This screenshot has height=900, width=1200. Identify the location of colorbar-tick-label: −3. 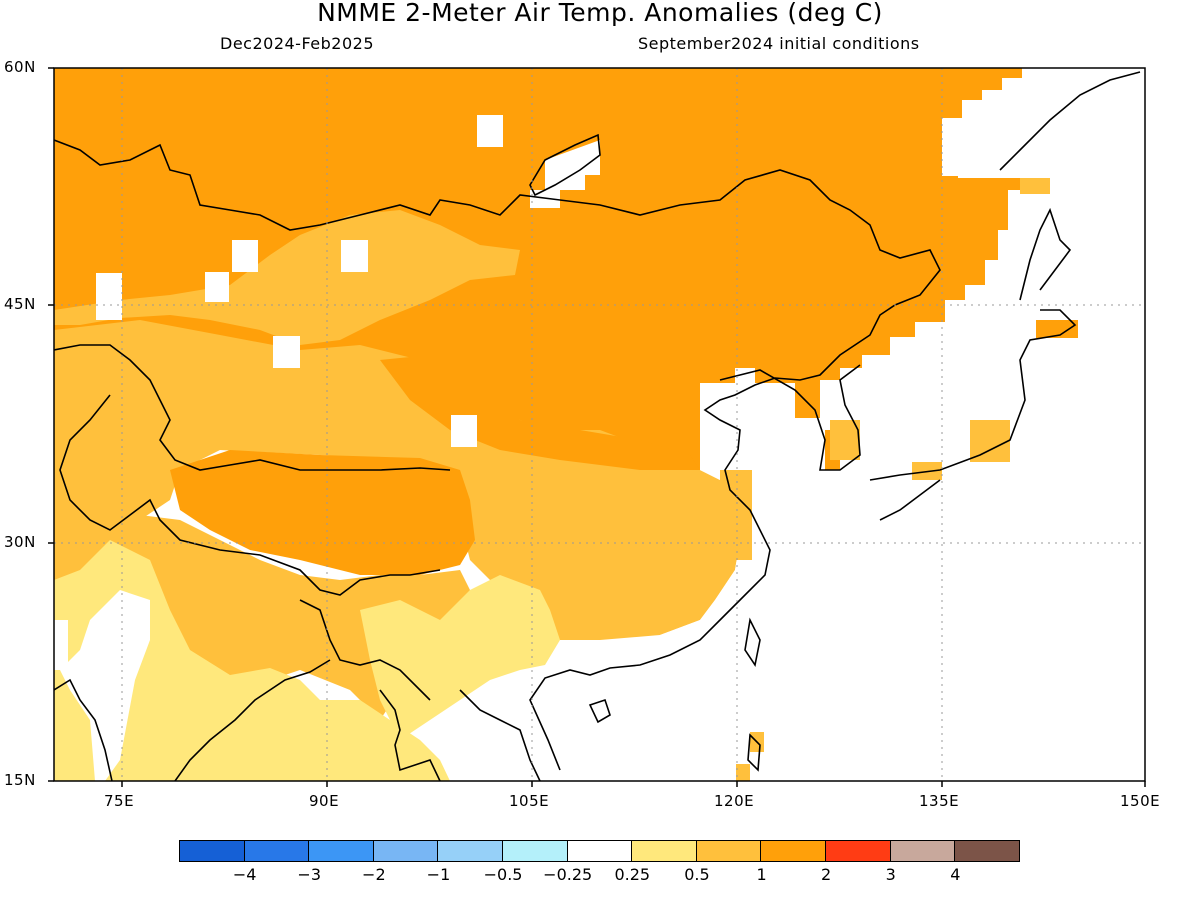
(309, 874).